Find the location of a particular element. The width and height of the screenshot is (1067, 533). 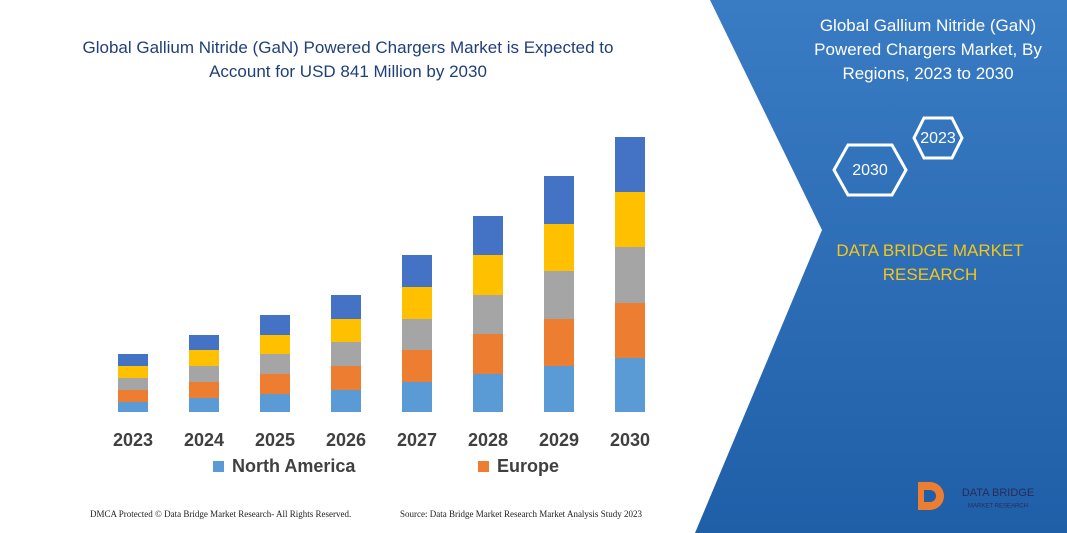

legend-label: Europe is located at coordinates (528, 466).